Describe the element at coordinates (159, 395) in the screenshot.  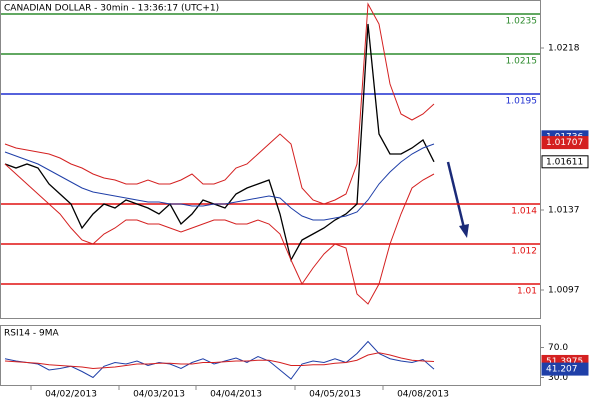
I see `x-tick-label: 04/03/2013` at that location.